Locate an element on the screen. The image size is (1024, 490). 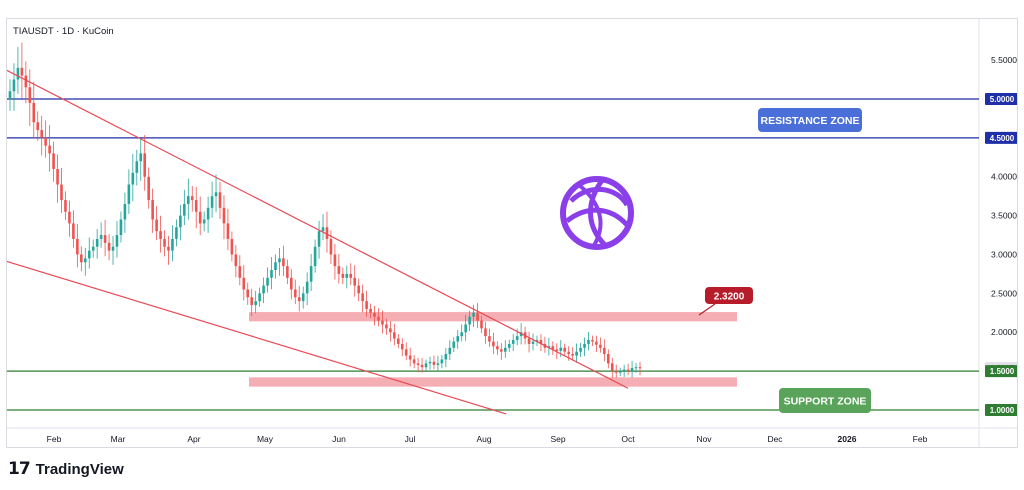
tradingview-brand-name: TradingView is located at coordinates (79, 469).